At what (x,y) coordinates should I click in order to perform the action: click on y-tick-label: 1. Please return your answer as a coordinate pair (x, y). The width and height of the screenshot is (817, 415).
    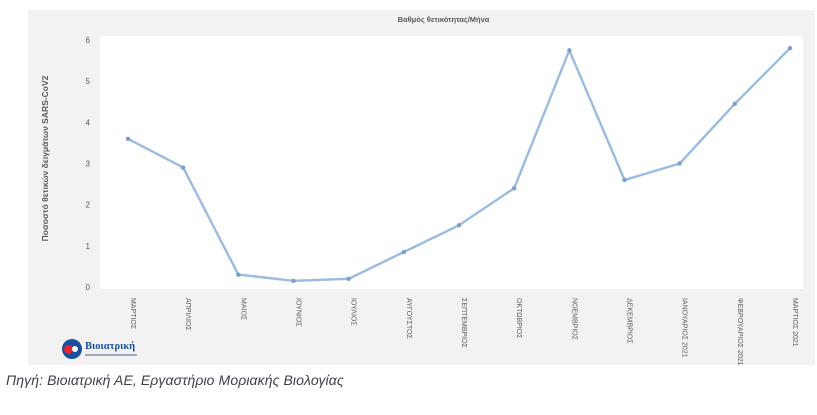
    Looking at the image, I should click on (88, 246).